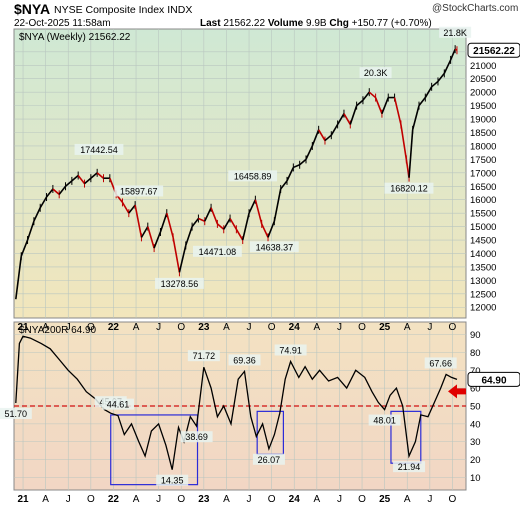  Describe the element at coordinates (483, 120) in the screenshot. I see `y-tick-label: 19000` at that location.